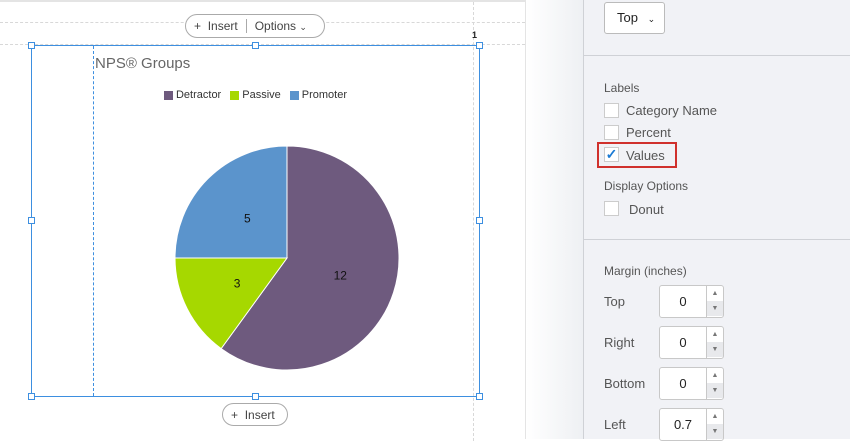 The width and height of the screenshot is (850, 441). I want to click on options-button: Options ⌄, so click(281, 26).